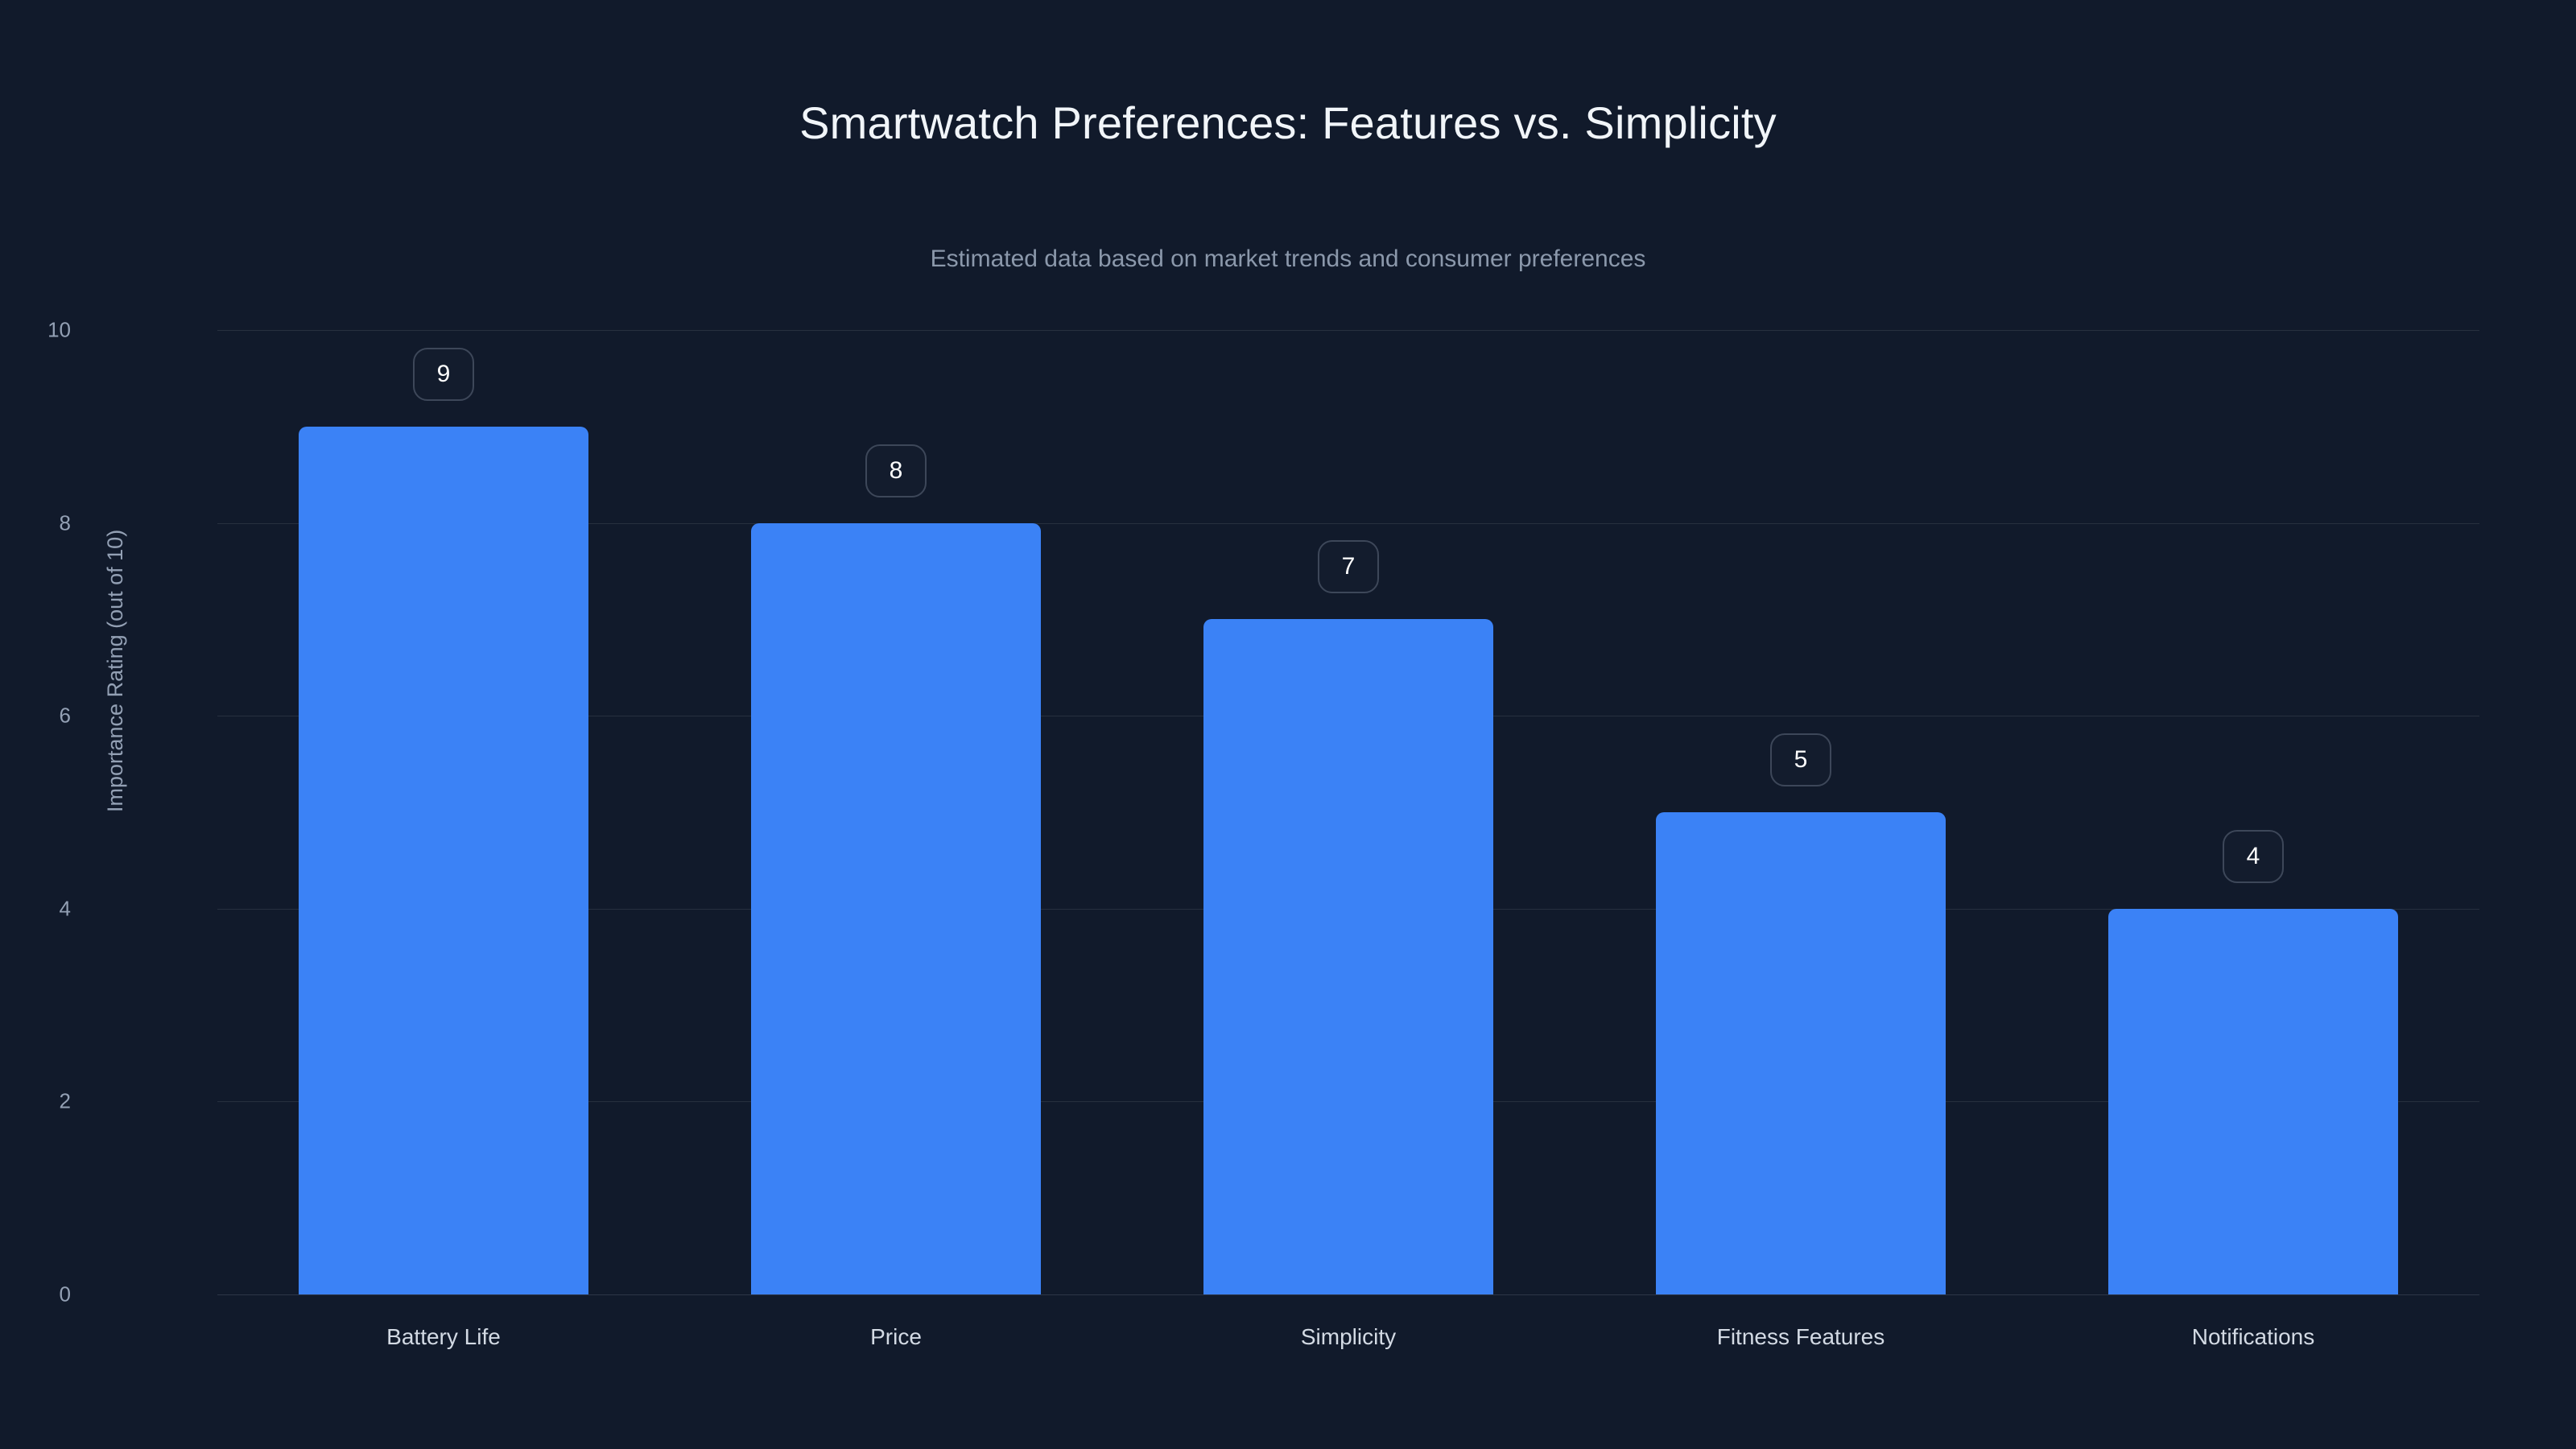  What do you see at coordinates (1800, 1336) in the screenshot?
I see `x-axis-tick-label: Fitness Features` at bounding box center [1800, 1336].